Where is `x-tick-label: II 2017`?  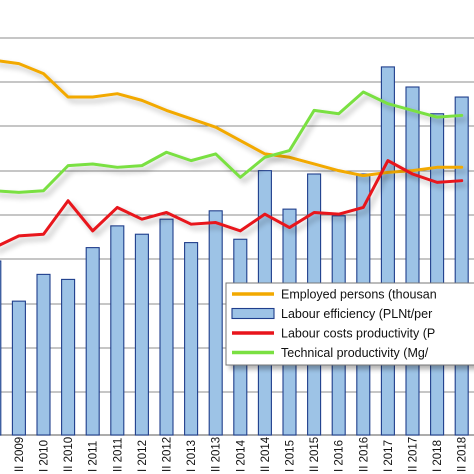 x-tick-label: II 2017 is located at coordinates (414, 454).